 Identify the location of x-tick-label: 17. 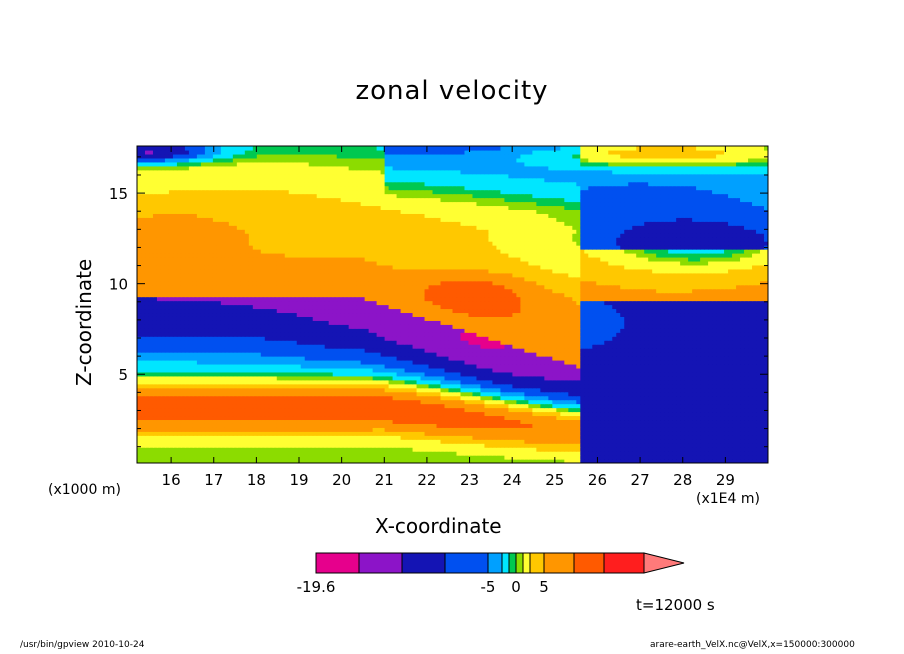
(213, 480).